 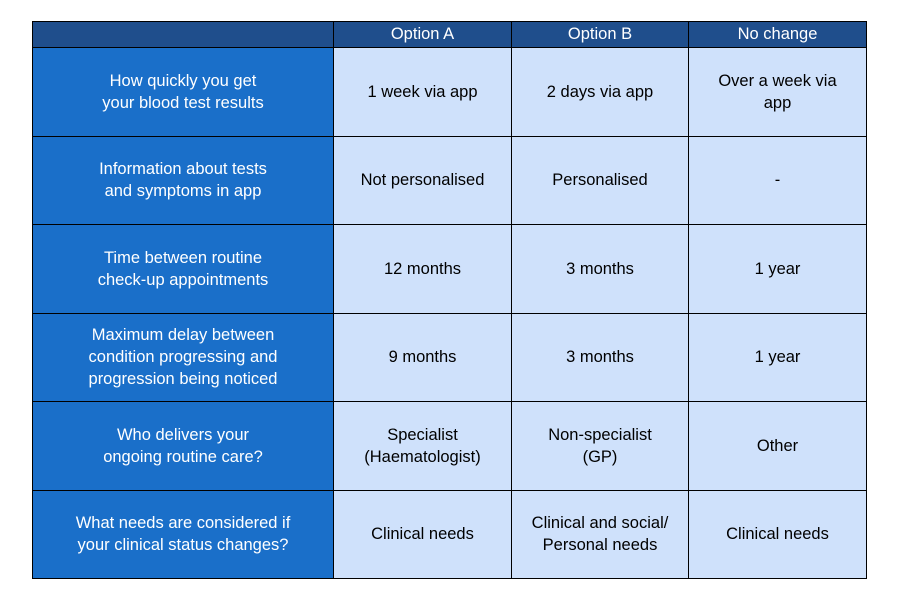 I want to click on header-option-b: Option B, so click(x=600, y=34).